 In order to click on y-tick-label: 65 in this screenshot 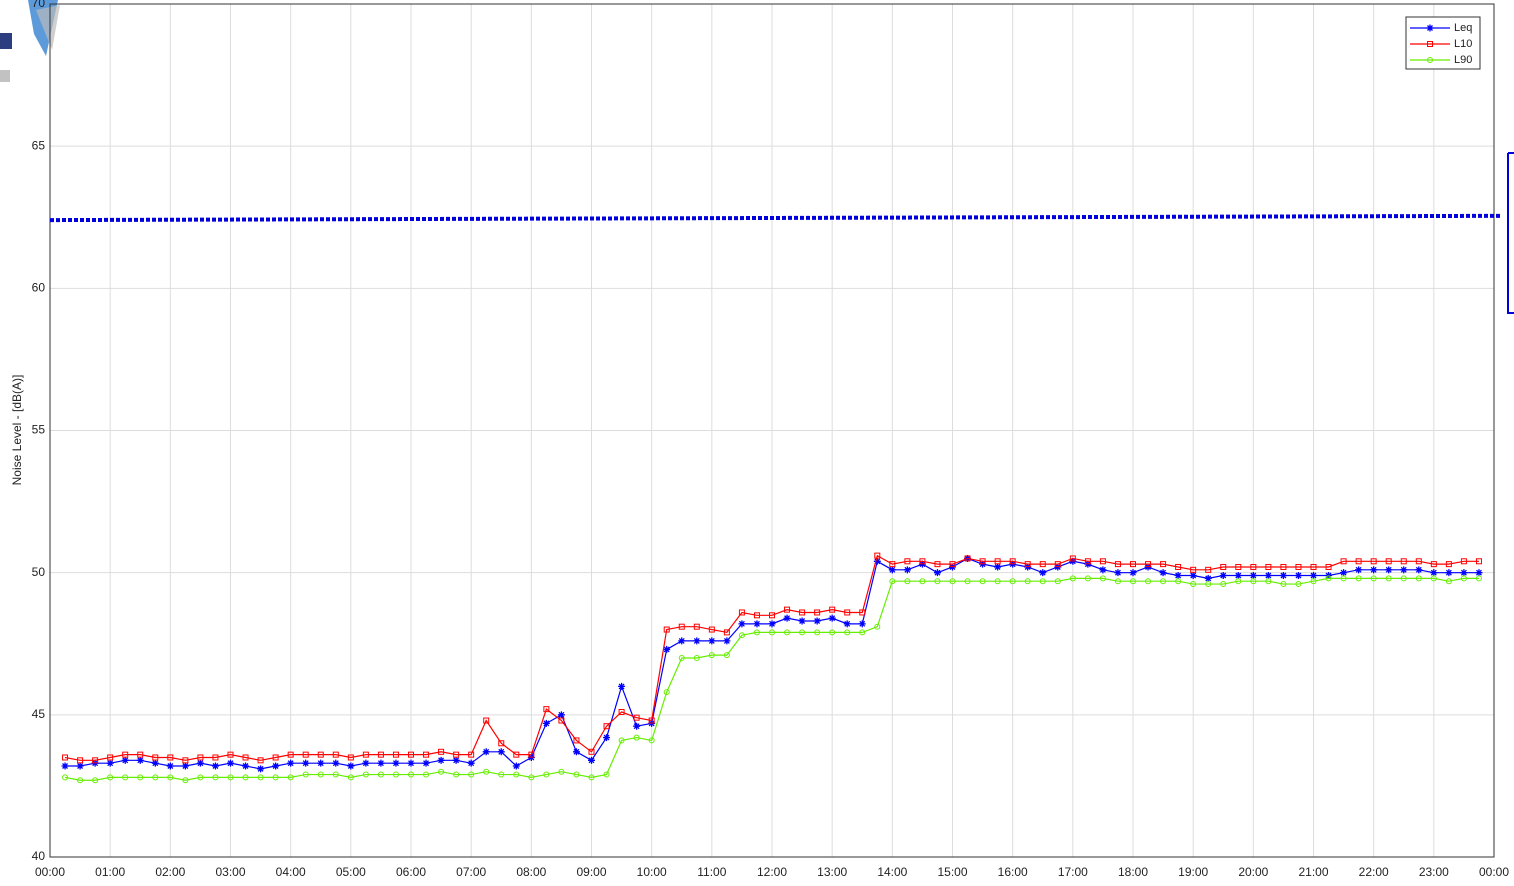, I will do `click(39, 145)`.